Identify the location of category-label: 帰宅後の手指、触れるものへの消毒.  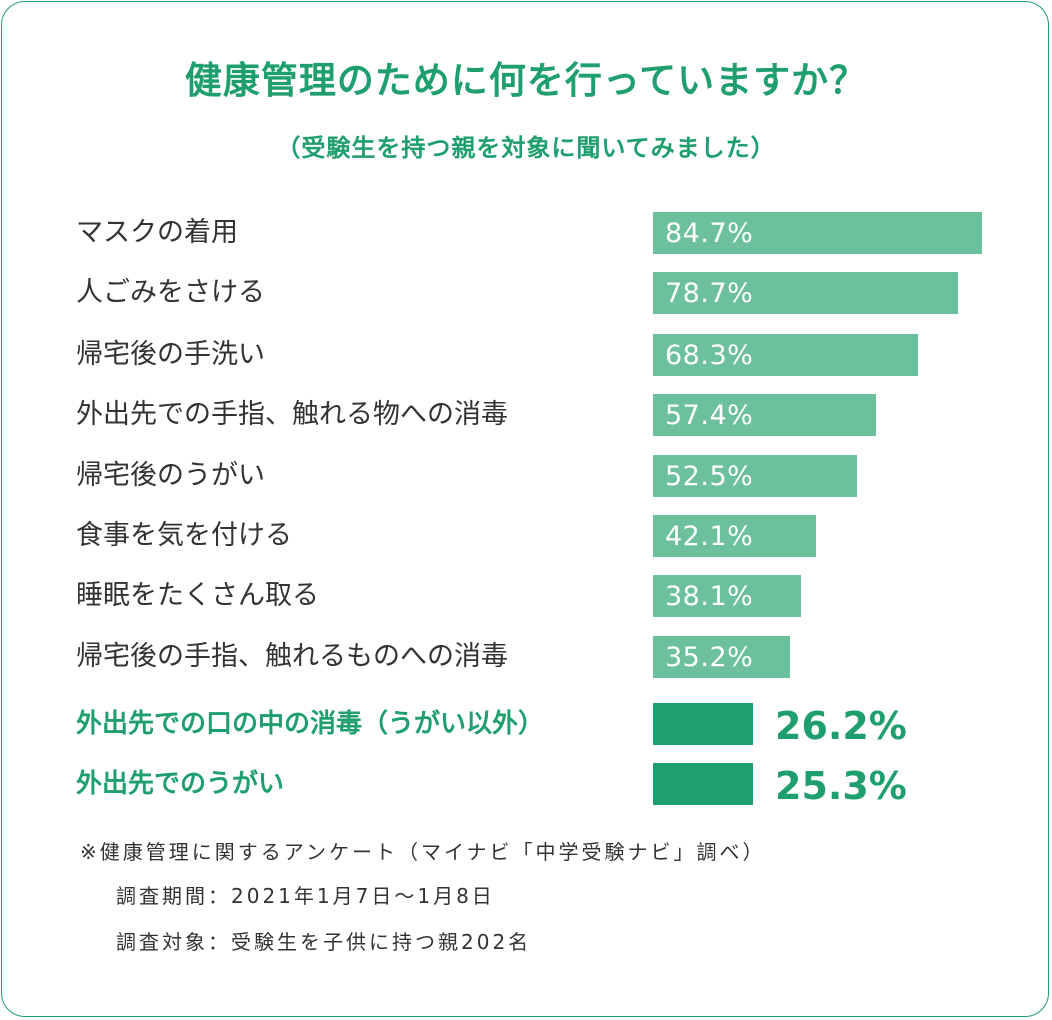
(292, 656).